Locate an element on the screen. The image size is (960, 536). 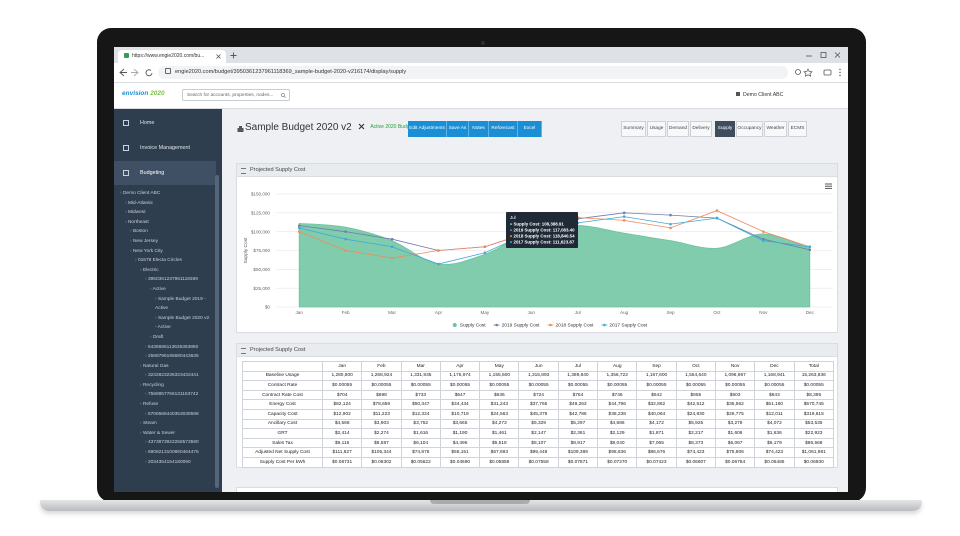
tree-node: Draft is located at coordinates (164, 338).